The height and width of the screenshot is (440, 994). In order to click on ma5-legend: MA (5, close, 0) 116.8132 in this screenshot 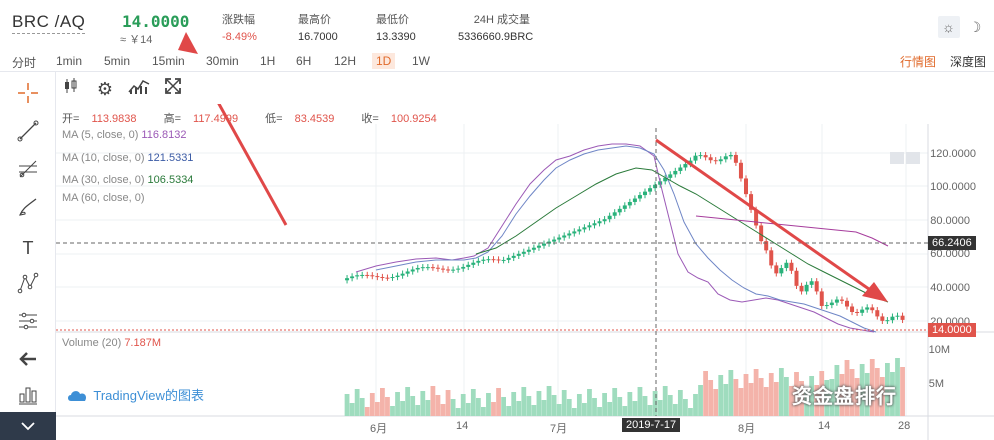, I will do `click(124, 135)`.